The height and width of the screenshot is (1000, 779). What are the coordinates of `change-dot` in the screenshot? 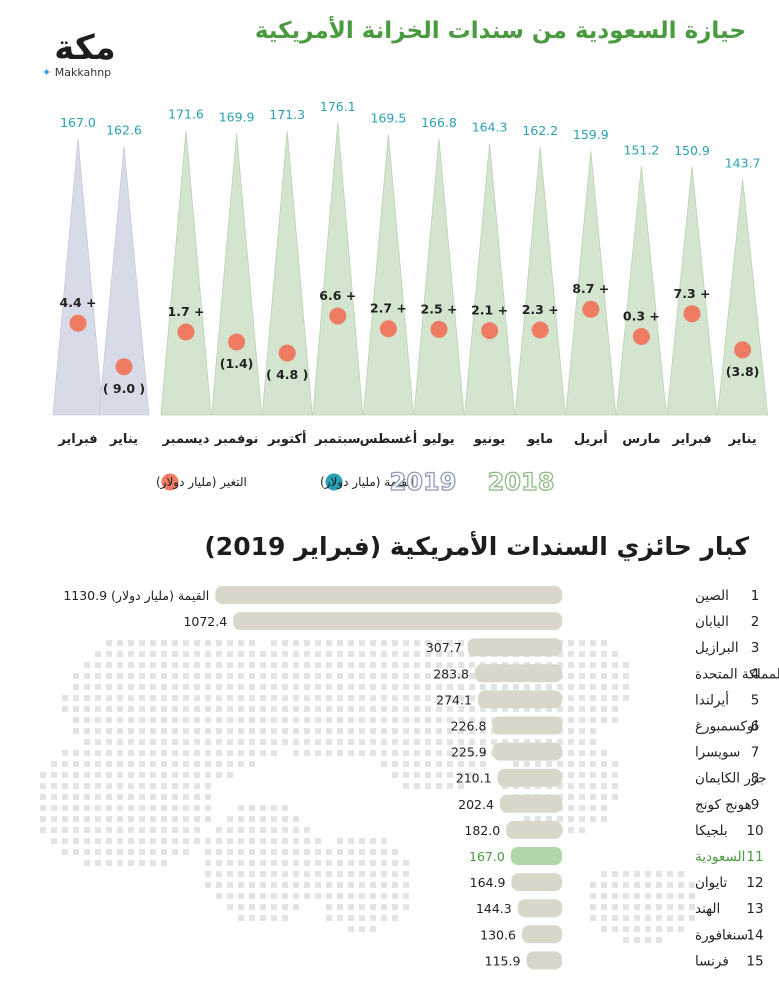 It's located at (124, 367).